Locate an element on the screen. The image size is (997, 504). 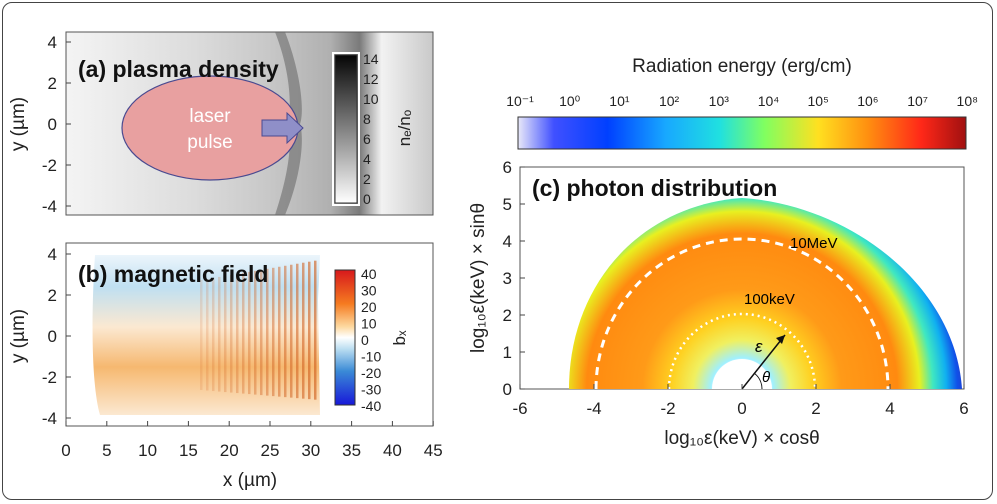
x-tick-label: 10 is located at coordinates (147, 450).